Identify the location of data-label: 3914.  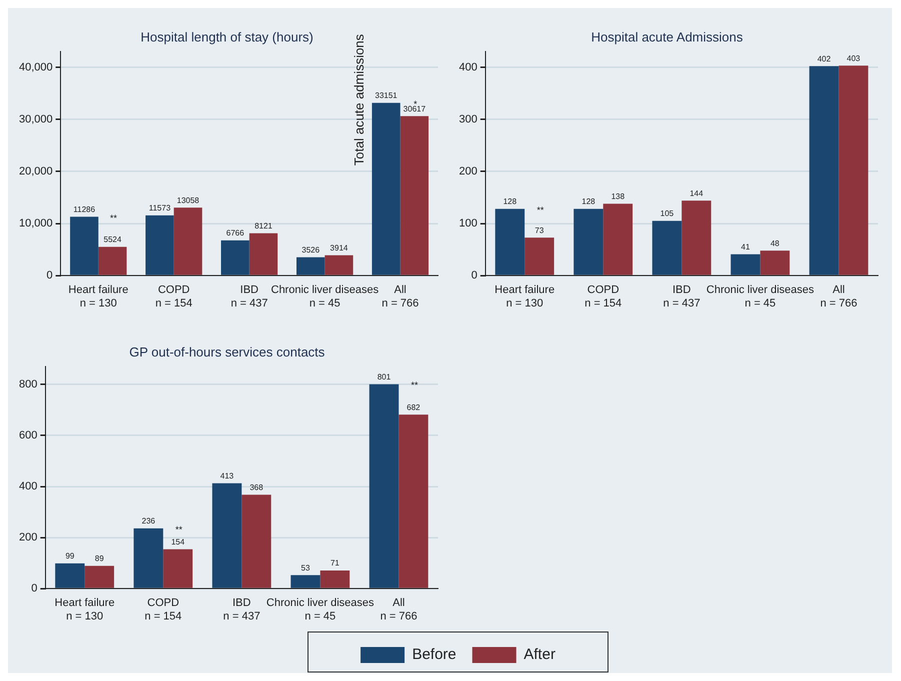
(339, 247).